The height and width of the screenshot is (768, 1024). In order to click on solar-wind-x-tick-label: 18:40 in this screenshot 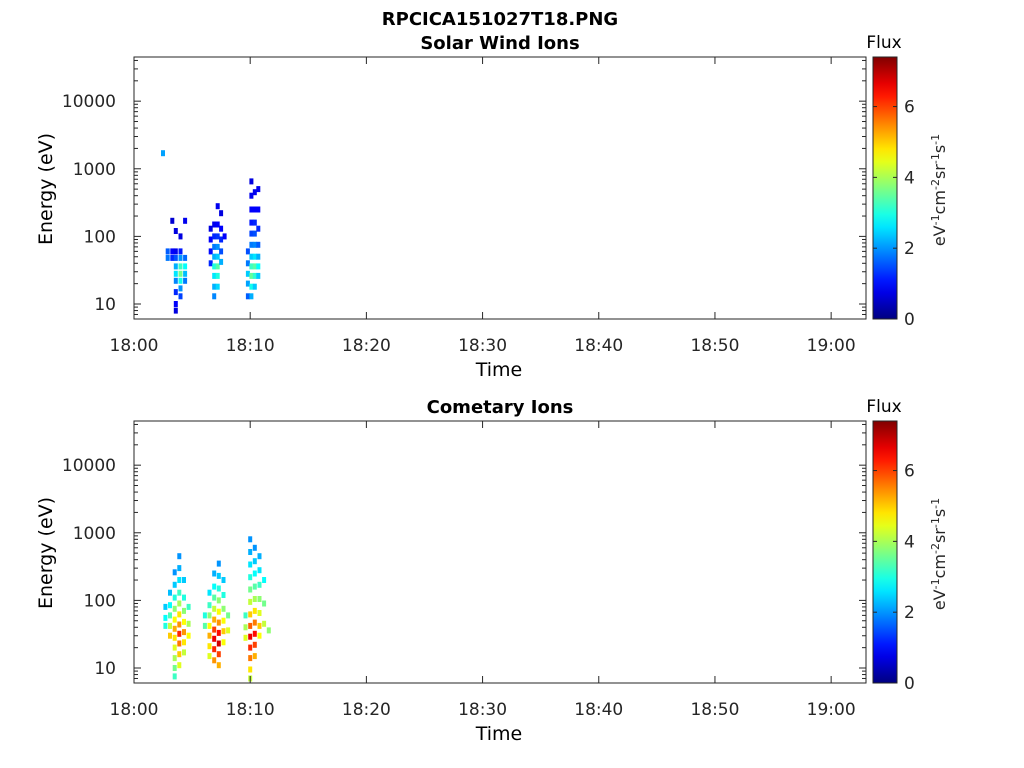, I will do `click(598, 346)`.